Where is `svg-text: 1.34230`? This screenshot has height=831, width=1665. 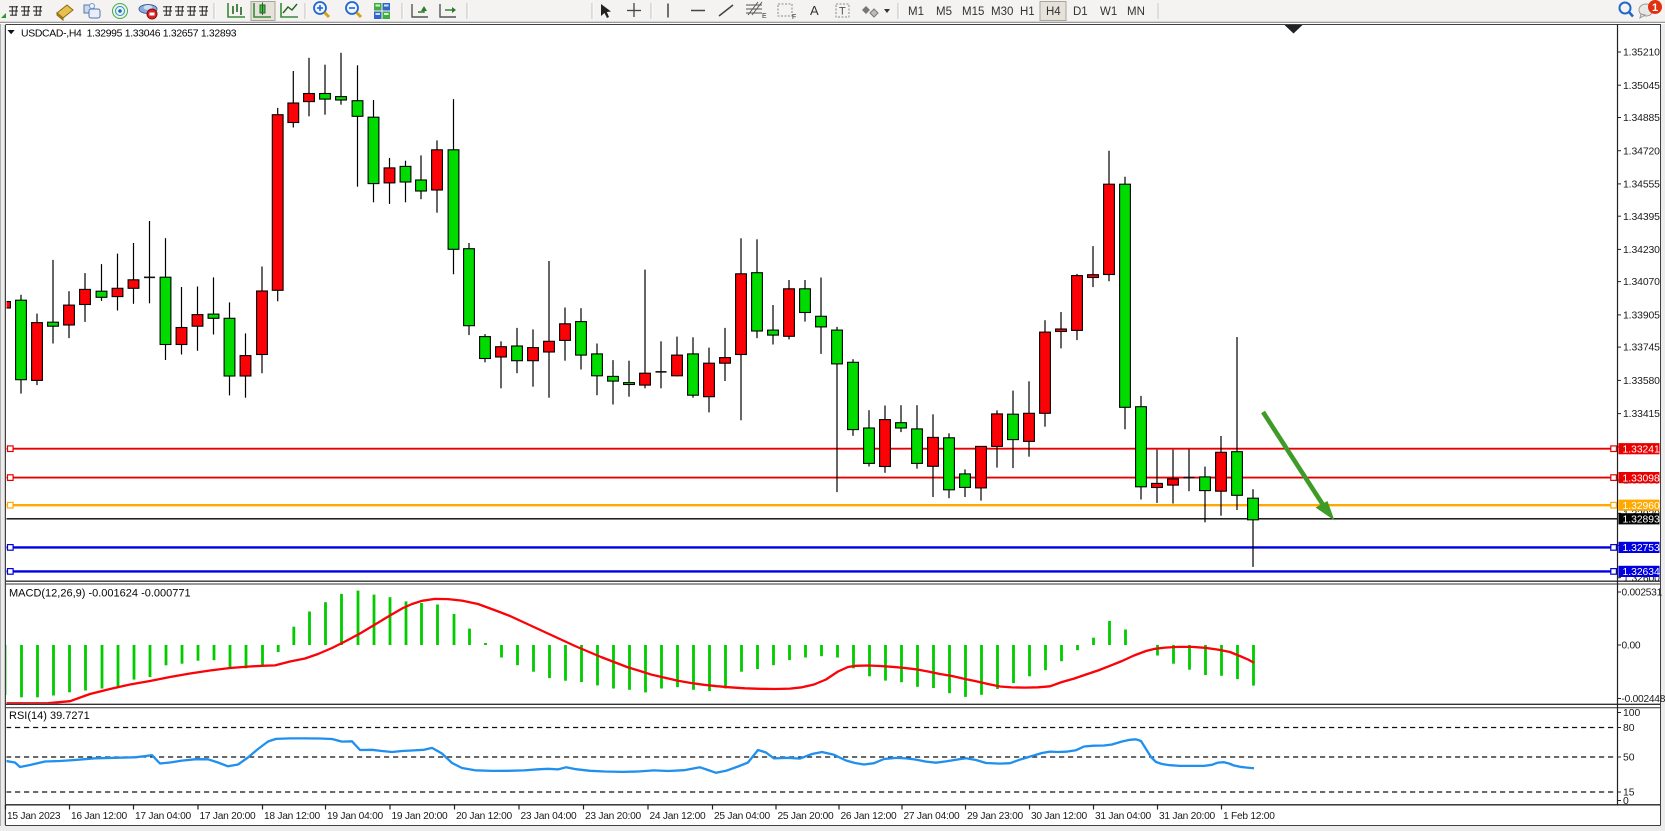 svg-text: 1.34230 is located at coordinates (1641, 250).